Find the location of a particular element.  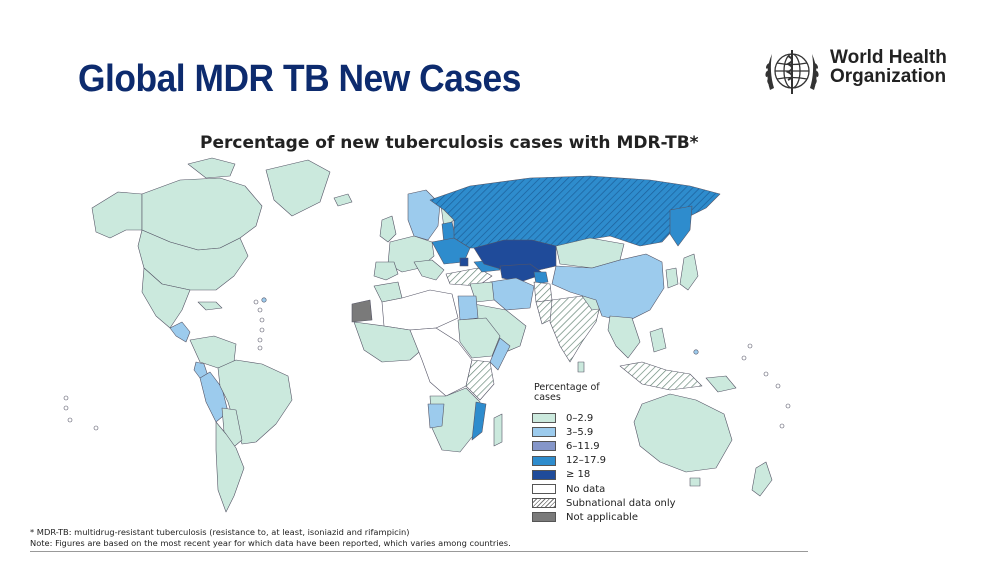

region-west-africa is located at coordinates (390, 342).